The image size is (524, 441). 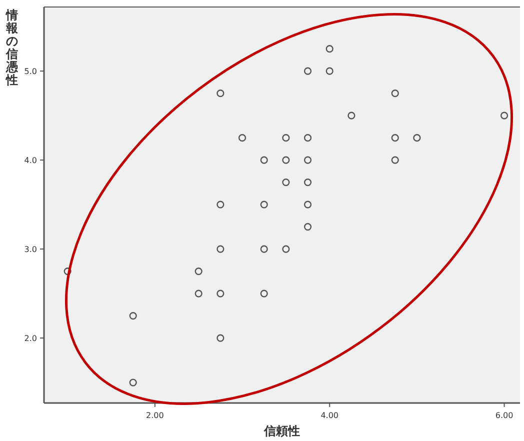 What do you see at coordinates (30, 161) in the screenshot?
I see `y-tick-label: 4.0` at bounding box center [30, 161].